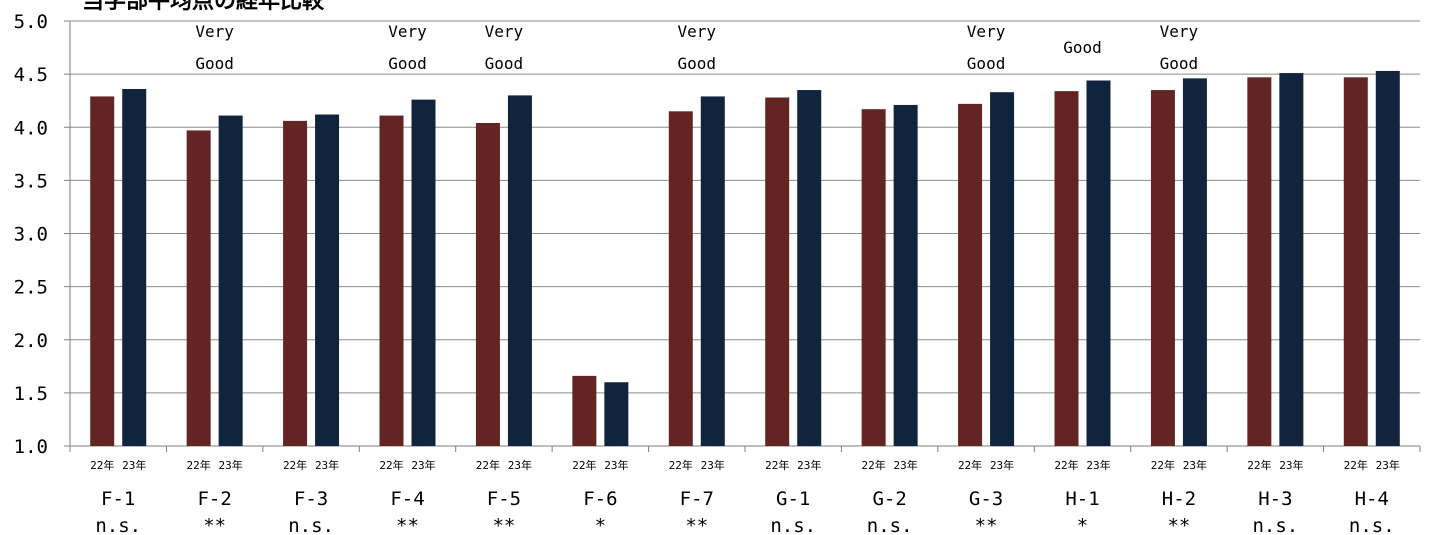  Describe the element at coordinates (873, 277) in the screenshot. I see `bar-22年-G-2` at that location.